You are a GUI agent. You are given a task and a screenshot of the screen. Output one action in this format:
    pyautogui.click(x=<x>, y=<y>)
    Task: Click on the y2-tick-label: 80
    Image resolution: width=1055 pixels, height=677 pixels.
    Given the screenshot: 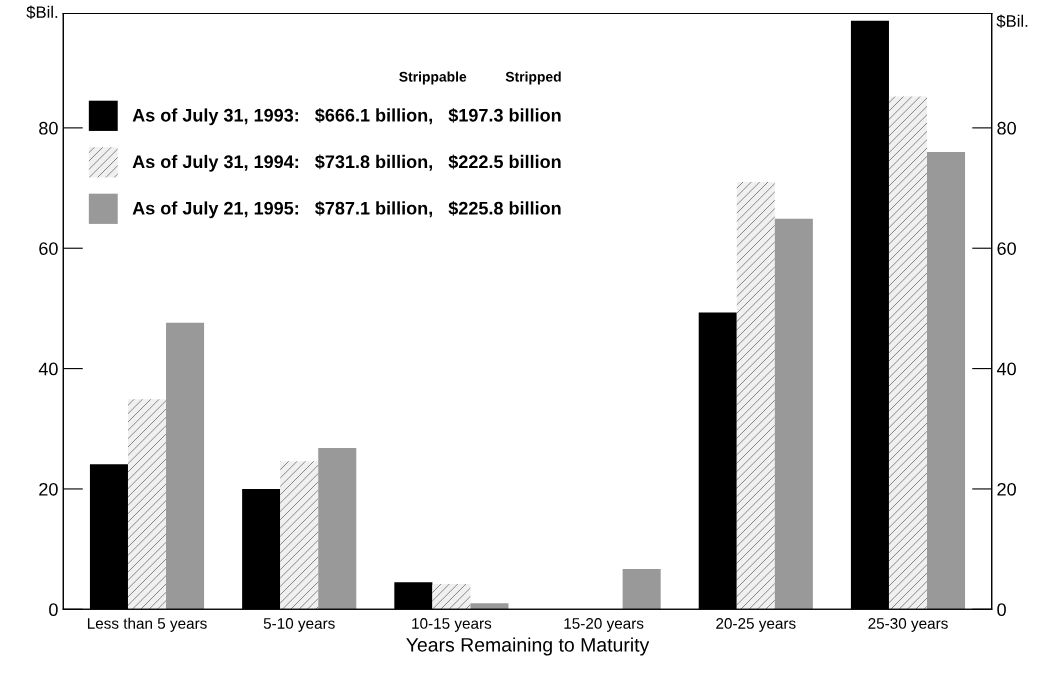 What is the action you would take?
    pyautogui.click(x=1006, y=128)
    